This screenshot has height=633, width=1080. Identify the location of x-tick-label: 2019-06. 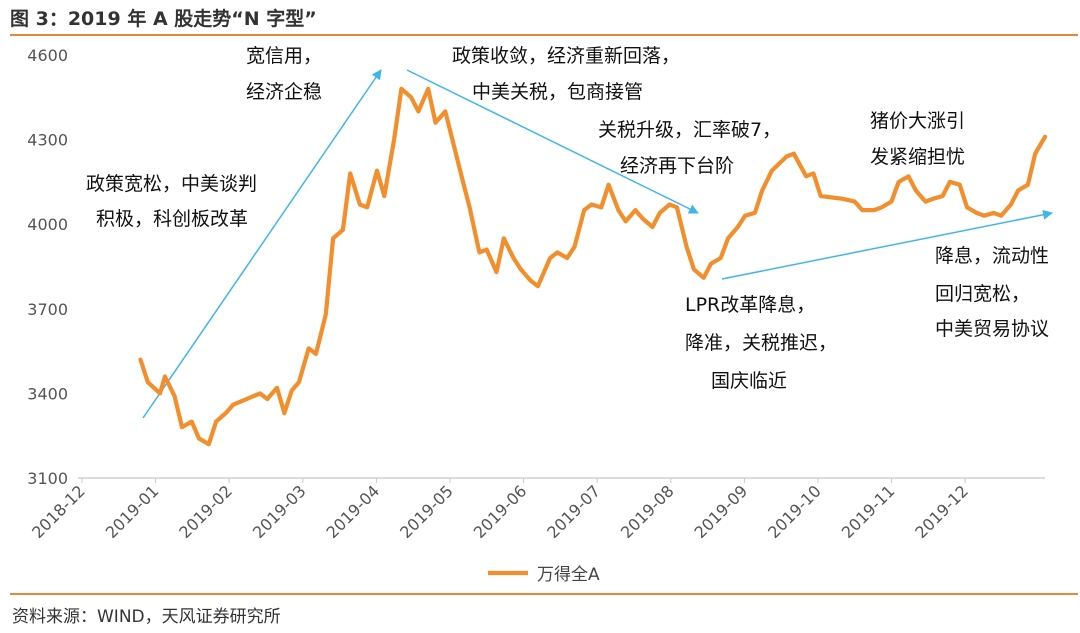
(500, 511).